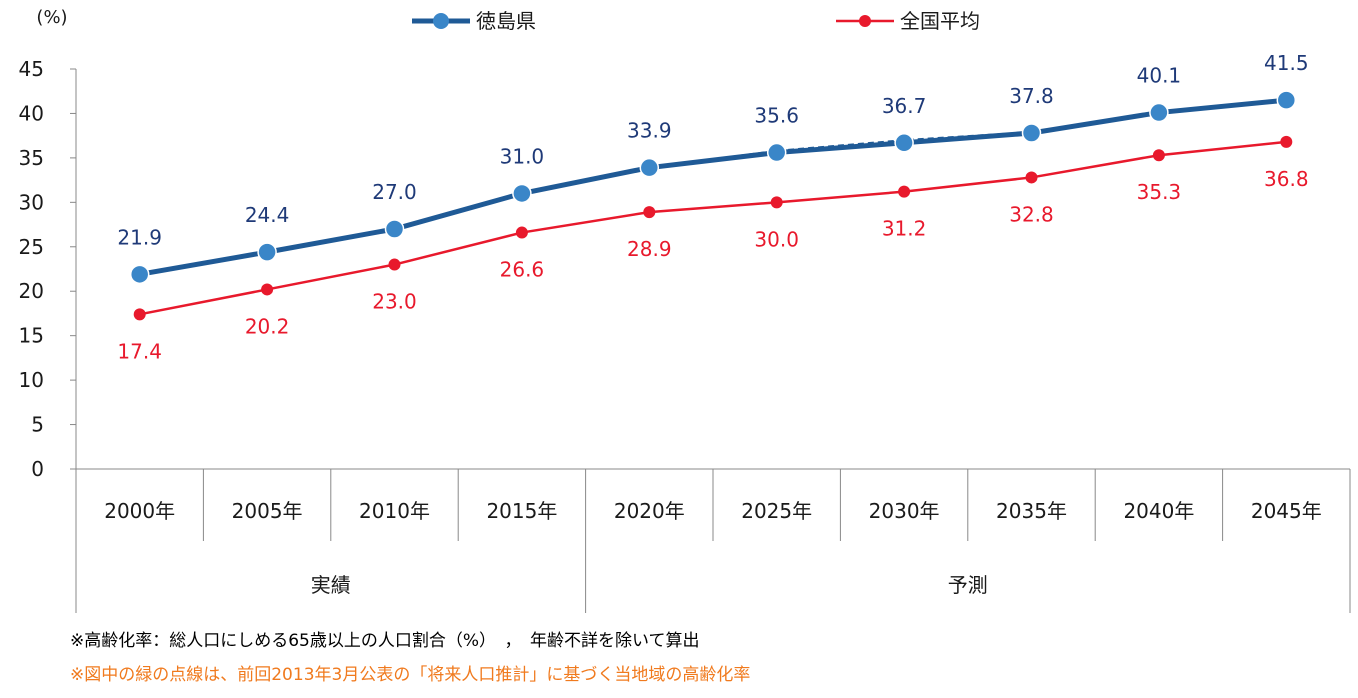  What do you see at coordinates (37, 469) in the screenshot?
I see `y-tick-label: 0` at bounding box center [37, 469].